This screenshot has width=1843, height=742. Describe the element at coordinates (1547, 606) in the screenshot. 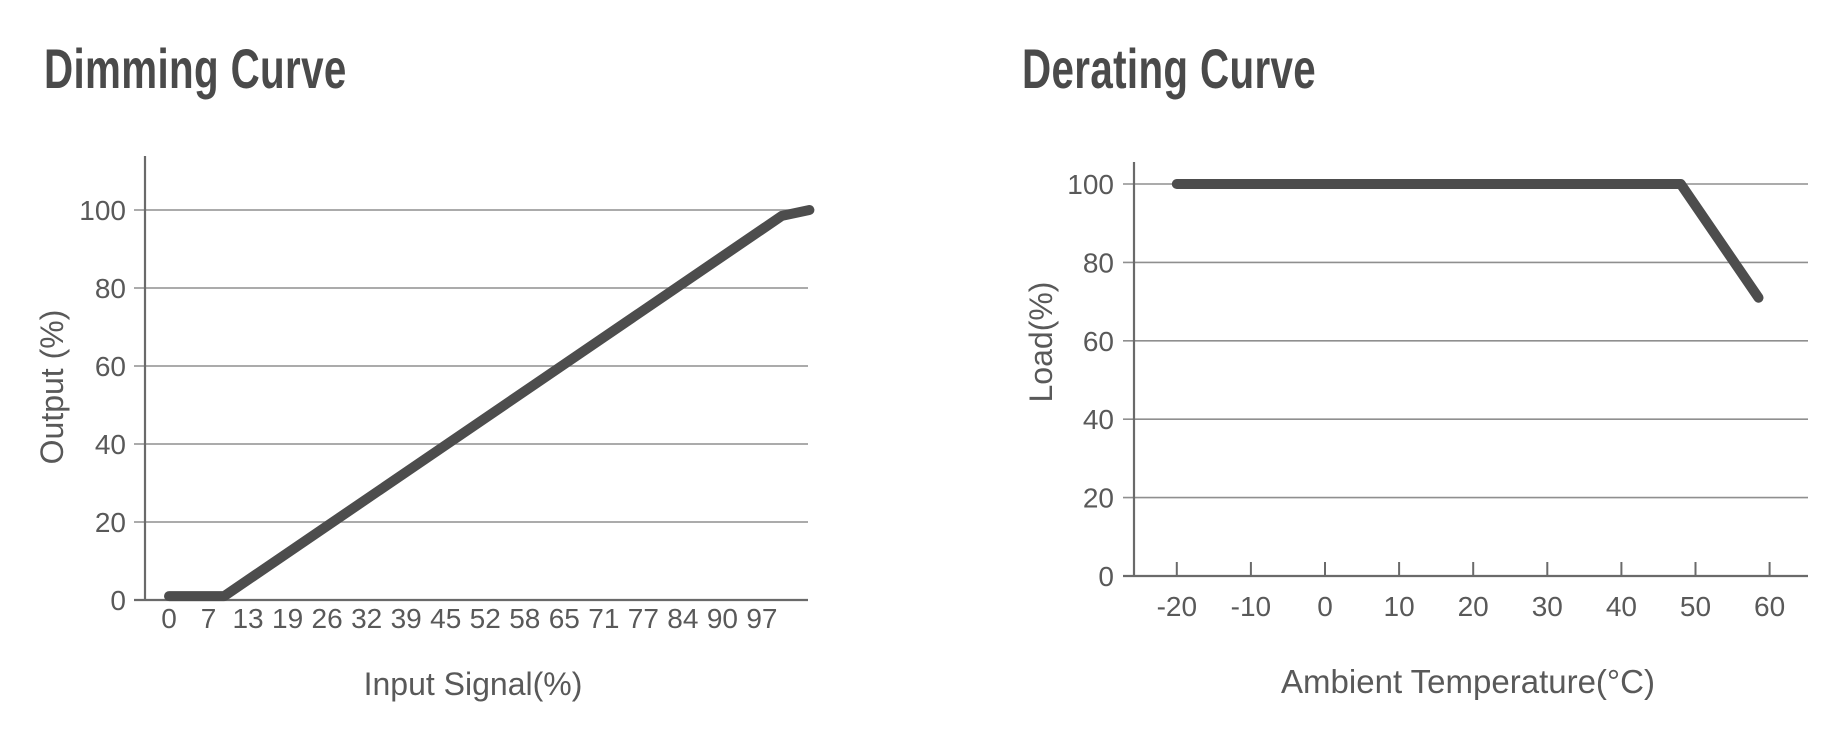

I see `x-tick-label: 30` at that location.